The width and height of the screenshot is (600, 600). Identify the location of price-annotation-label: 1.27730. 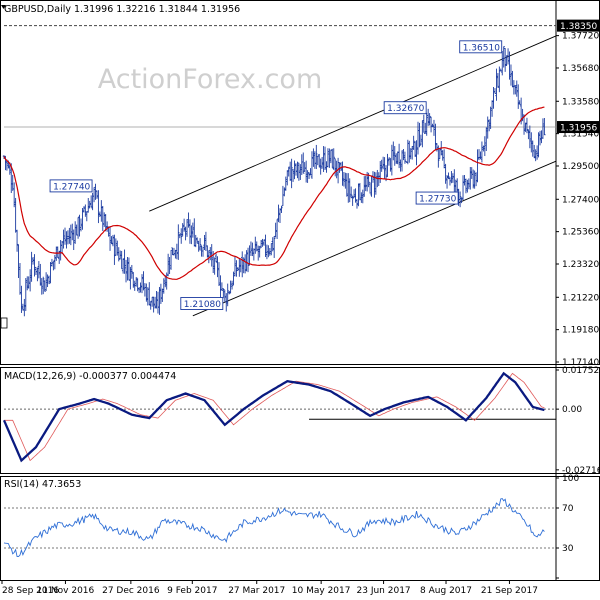
(437, 200).